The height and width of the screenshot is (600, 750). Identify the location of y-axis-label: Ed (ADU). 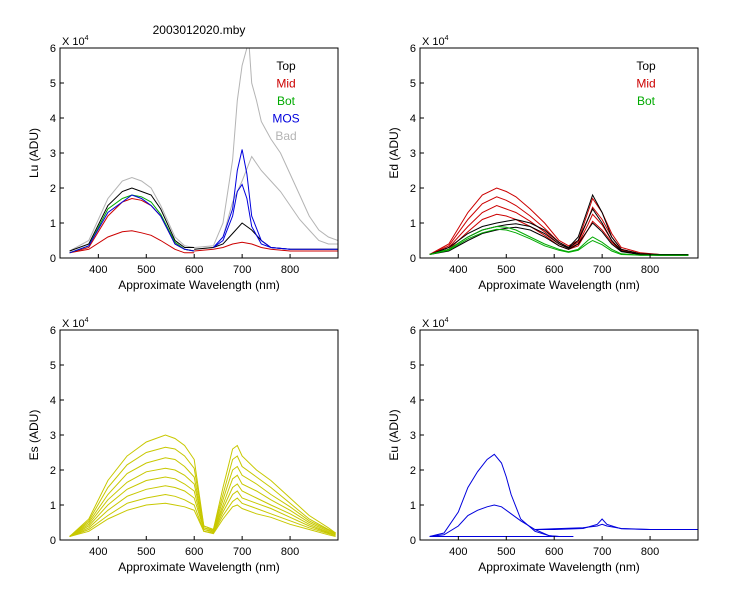
(394, 152).